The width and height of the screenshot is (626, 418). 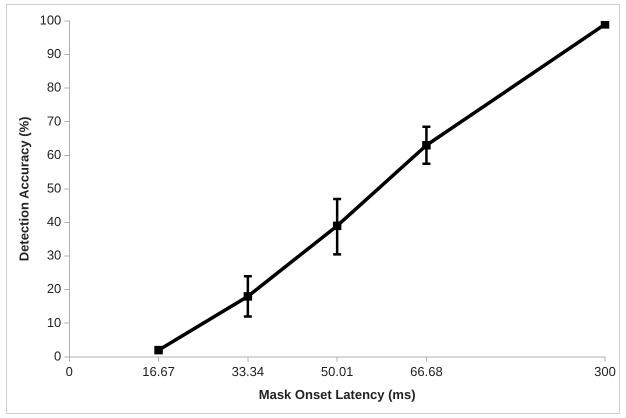 I want to click on y-tick-label: 40, so click(x=54, y=222).